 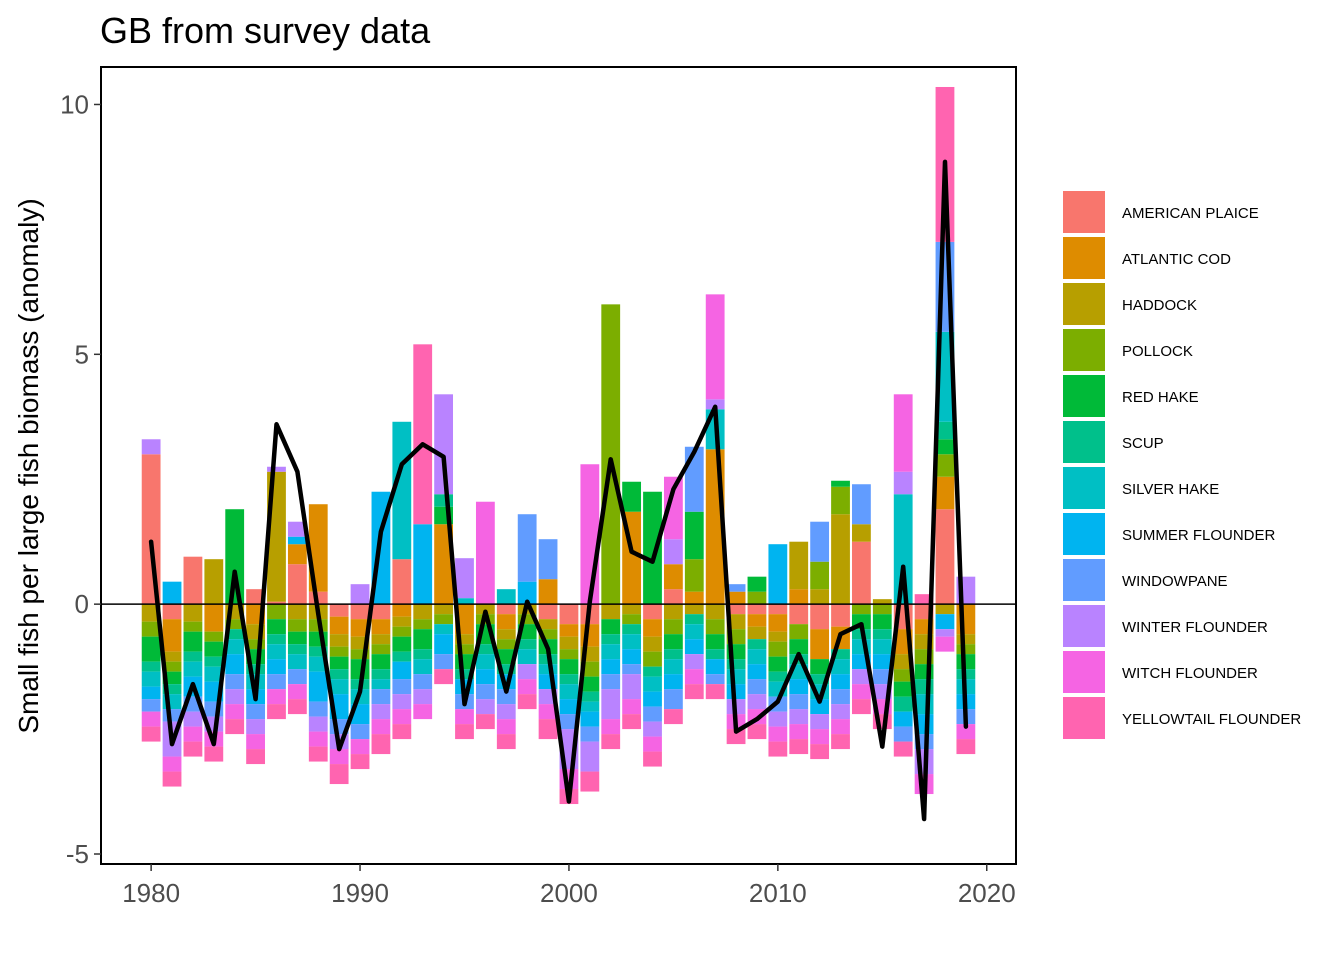 What do you see at coordinates (548, 559) in the screenshot?
I see `bar-segment-windowpane-1999` at bounding box center [548, 559].